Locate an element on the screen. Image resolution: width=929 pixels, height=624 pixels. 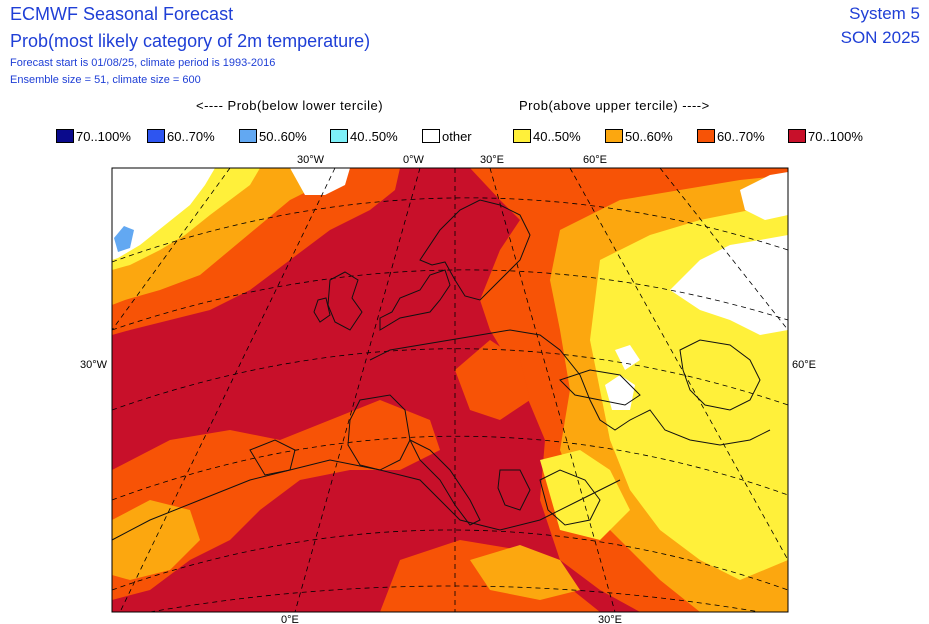
right-edge-label: 60°E is located at coordinates (804, 365).